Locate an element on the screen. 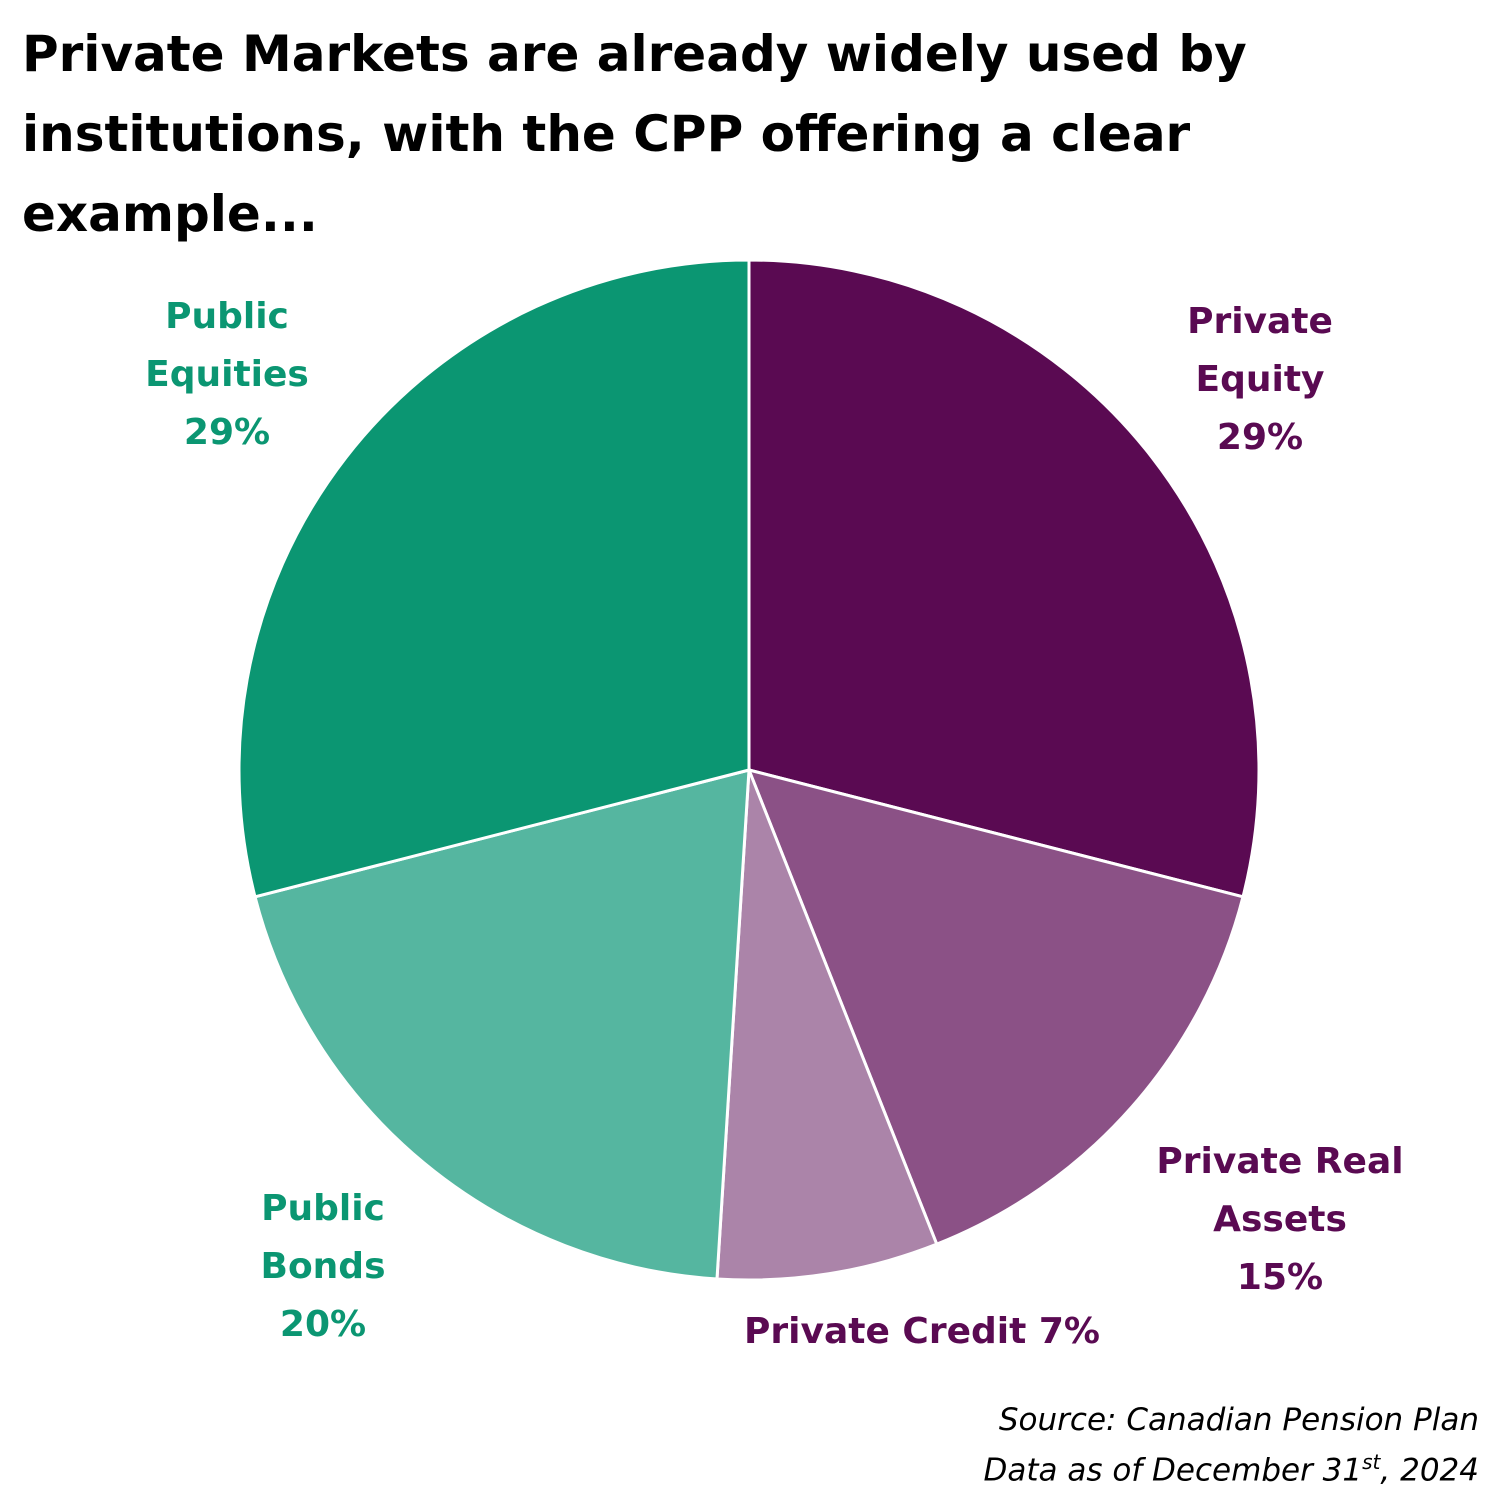  date-note: Data as of December 31st, 2024 is located at coordinates (1231, 1469).